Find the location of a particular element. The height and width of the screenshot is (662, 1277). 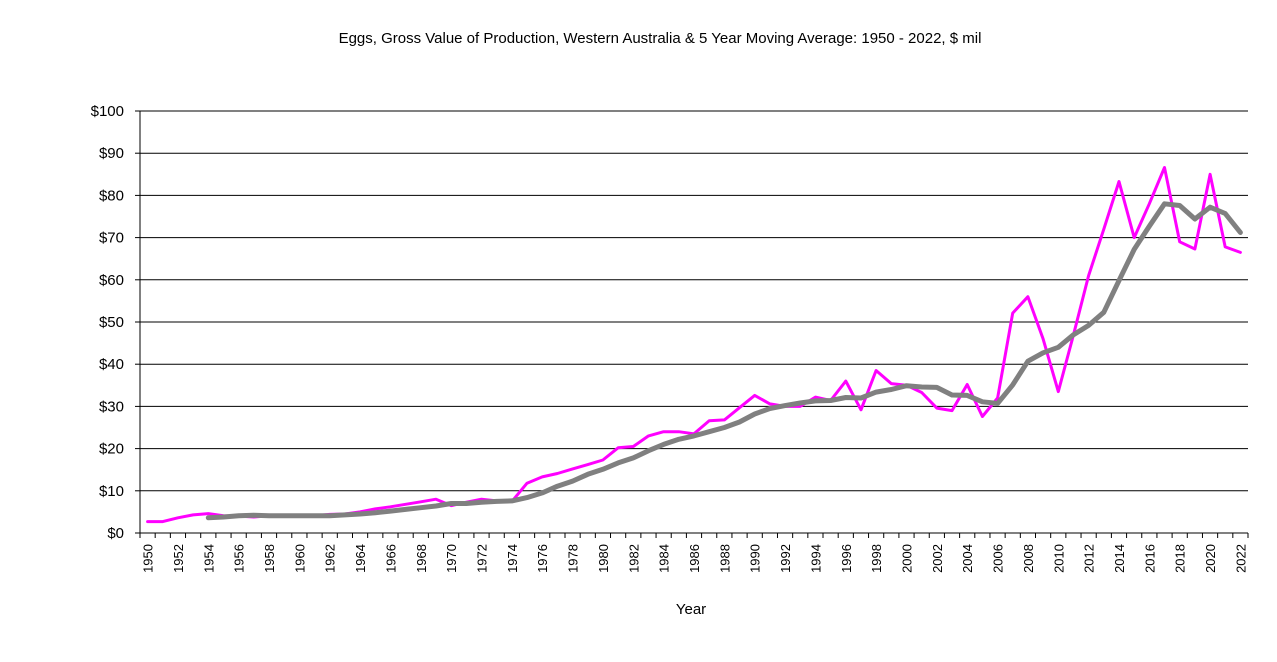

x-tick-label: 2008 is located at coordinates (1028, 558).